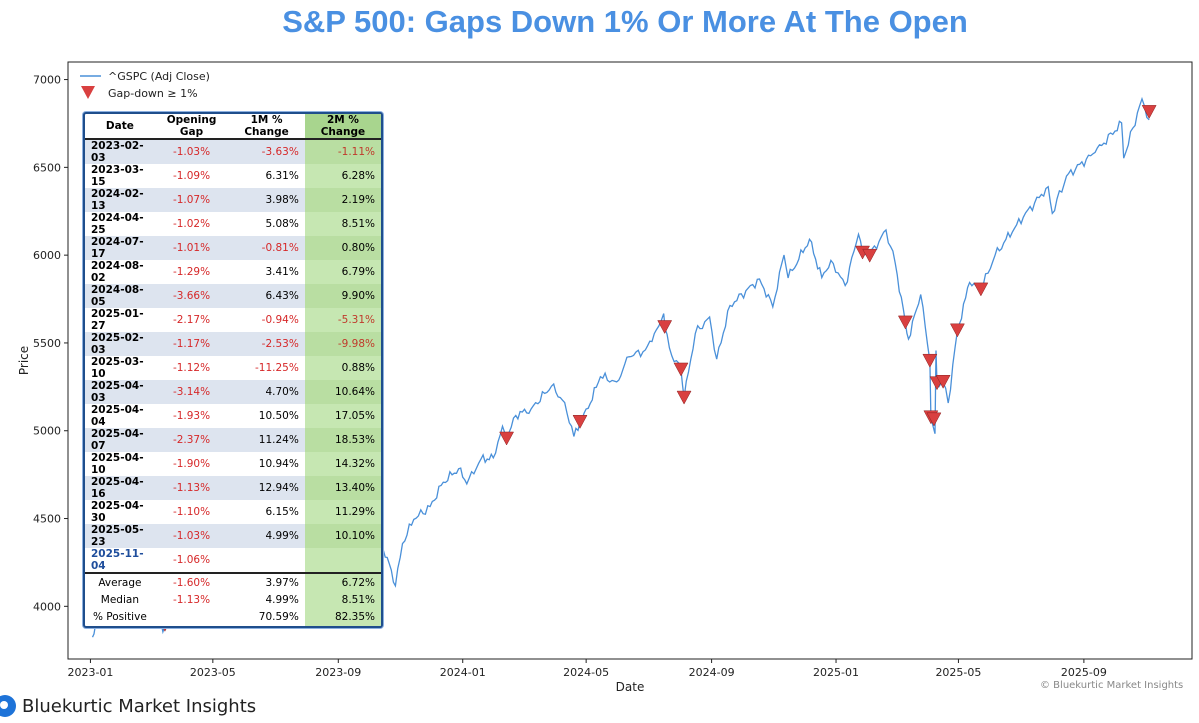 The image size is (1199, 723). I want to click on table-row: 2024-07-17 -1.01% -0.81% 0.80%, so click(233, 248).